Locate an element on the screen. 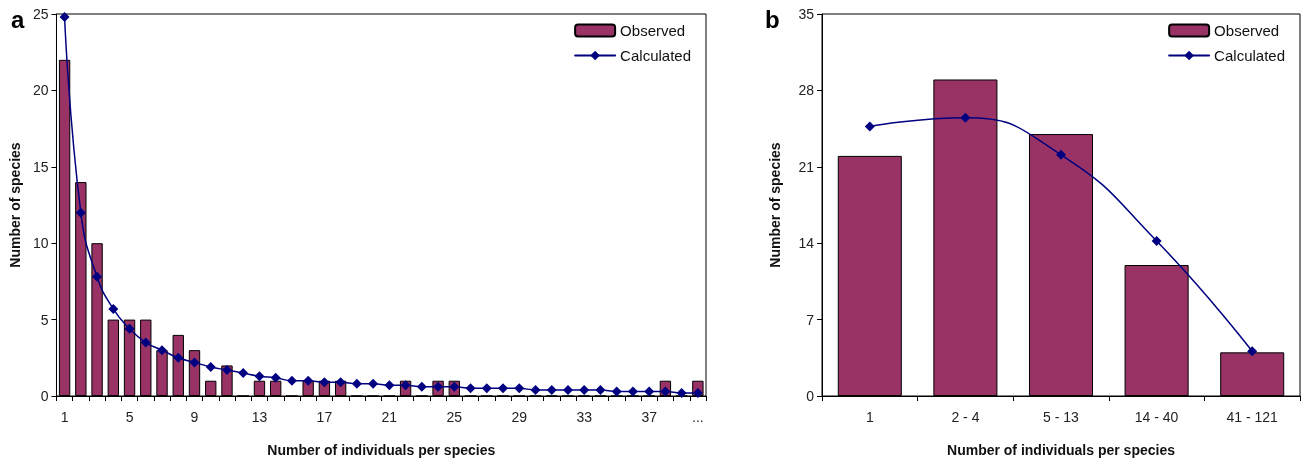 The width and height of the screenshot is (1308, 470). y-tick-label: 5 is located at coordinates (44, 319).